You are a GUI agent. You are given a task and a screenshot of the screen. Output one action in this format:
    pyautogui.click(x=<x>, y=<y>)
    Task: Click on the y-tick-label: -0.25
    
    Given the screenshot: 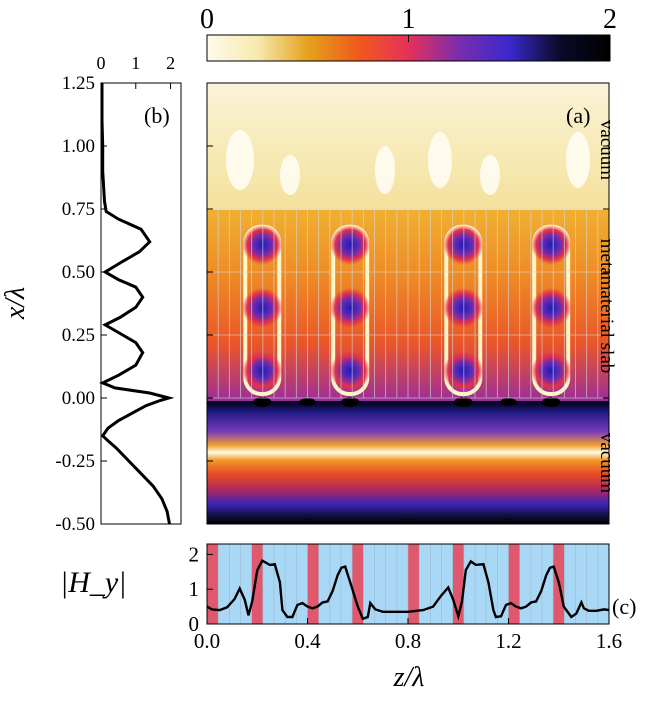 What is the action you would take?
    pyautogui.click(x=75, y=461)
    